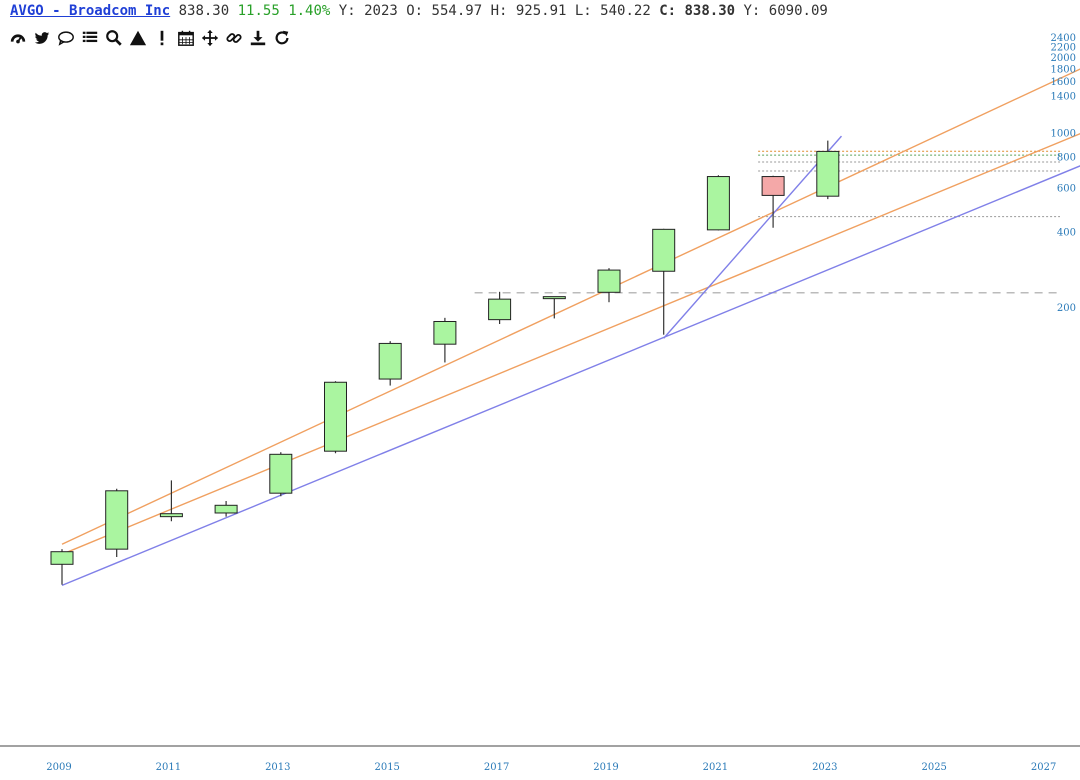 This screenshot has width=1080, height=780. Describe the element at coordinates (1066, 157) in the screenshot. I see `y-tick-label: 800` at that location.